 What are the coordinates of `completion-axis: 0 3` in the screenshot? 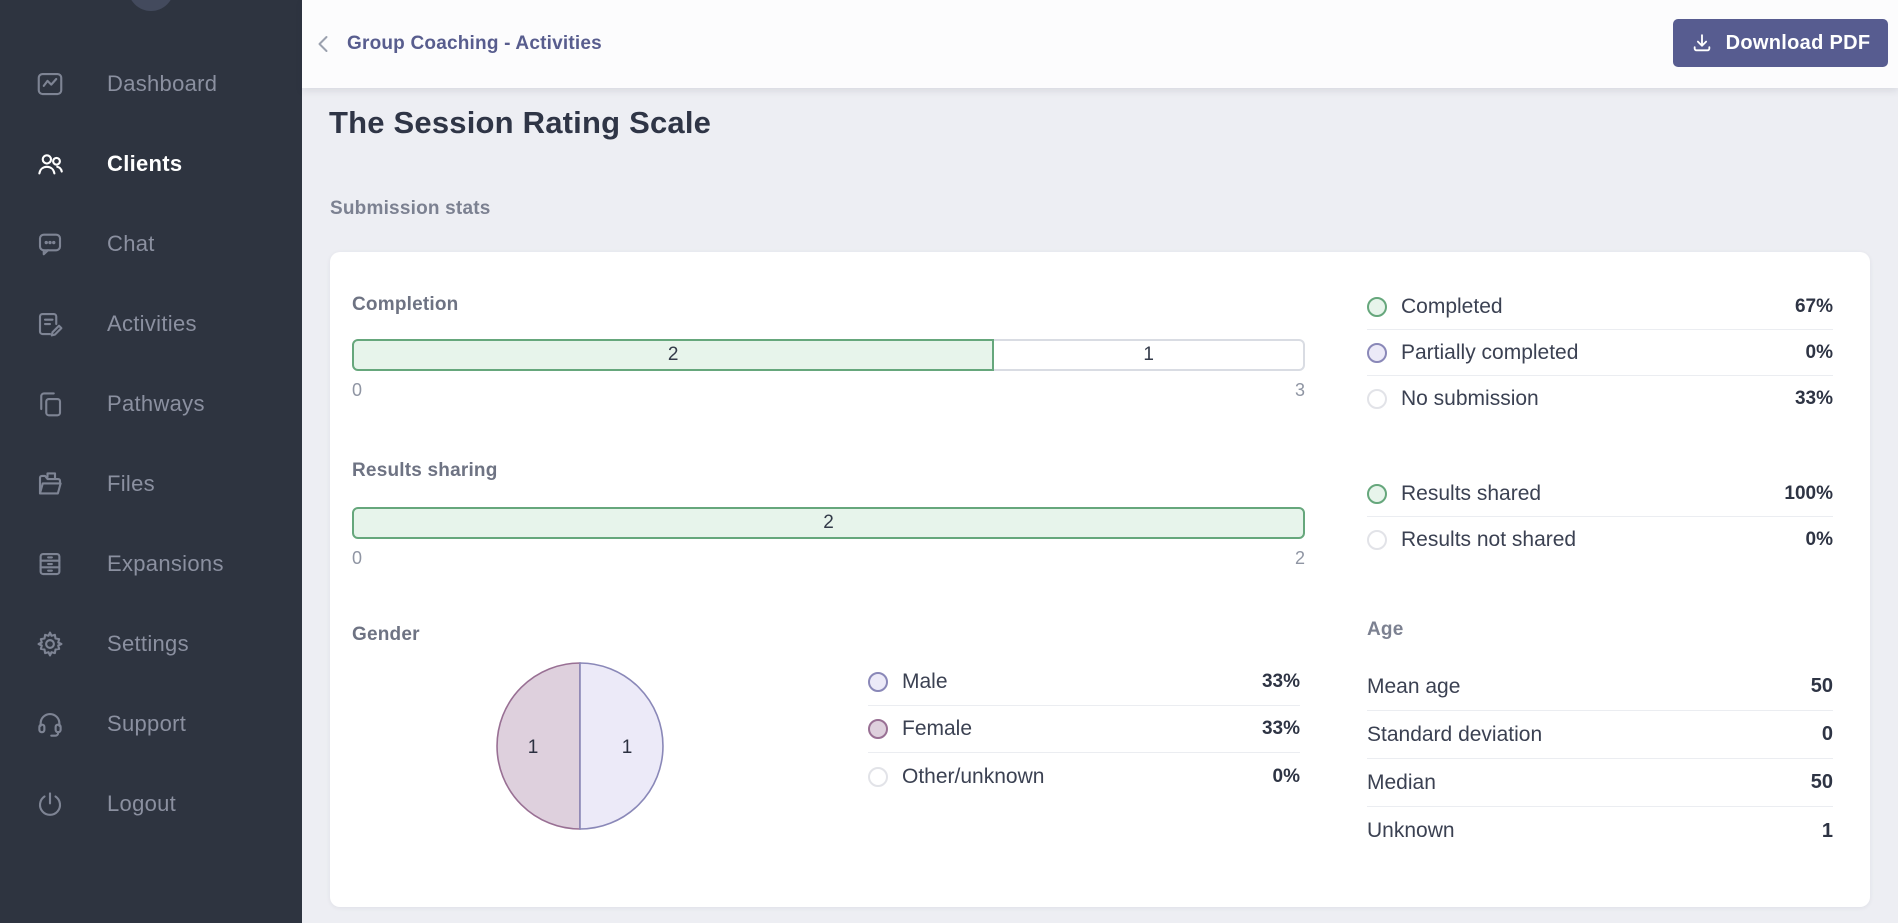 It's located at (828, 390).